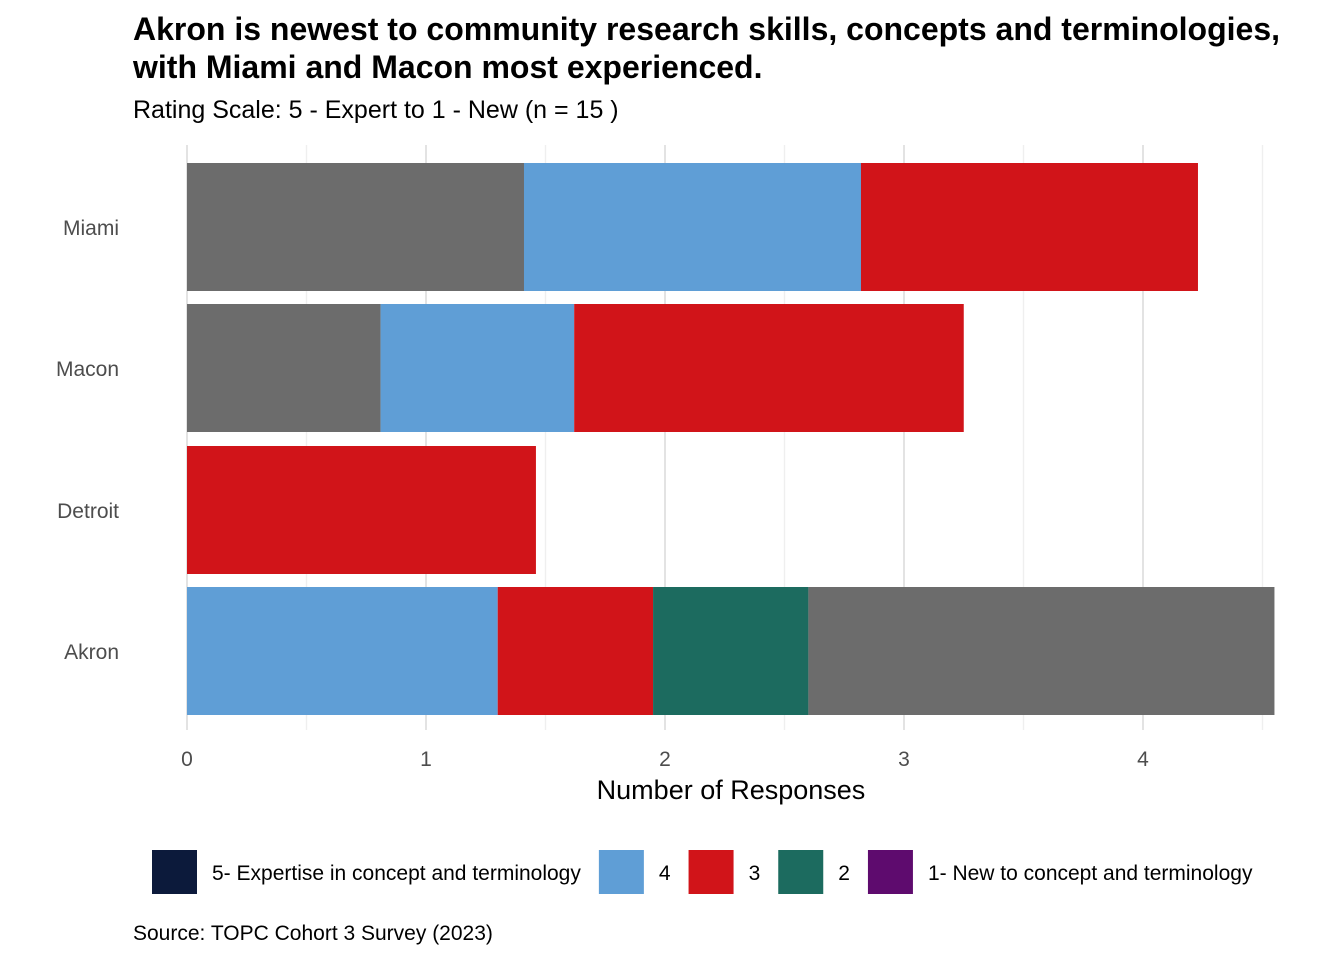 The height and width of the screenshot is (960, 1344). What do you see at coordinates (1090, 873) in the screenshot?
I see `legend-label-5: 1- New to concept and terminology` at bounding box center [1090, 873].